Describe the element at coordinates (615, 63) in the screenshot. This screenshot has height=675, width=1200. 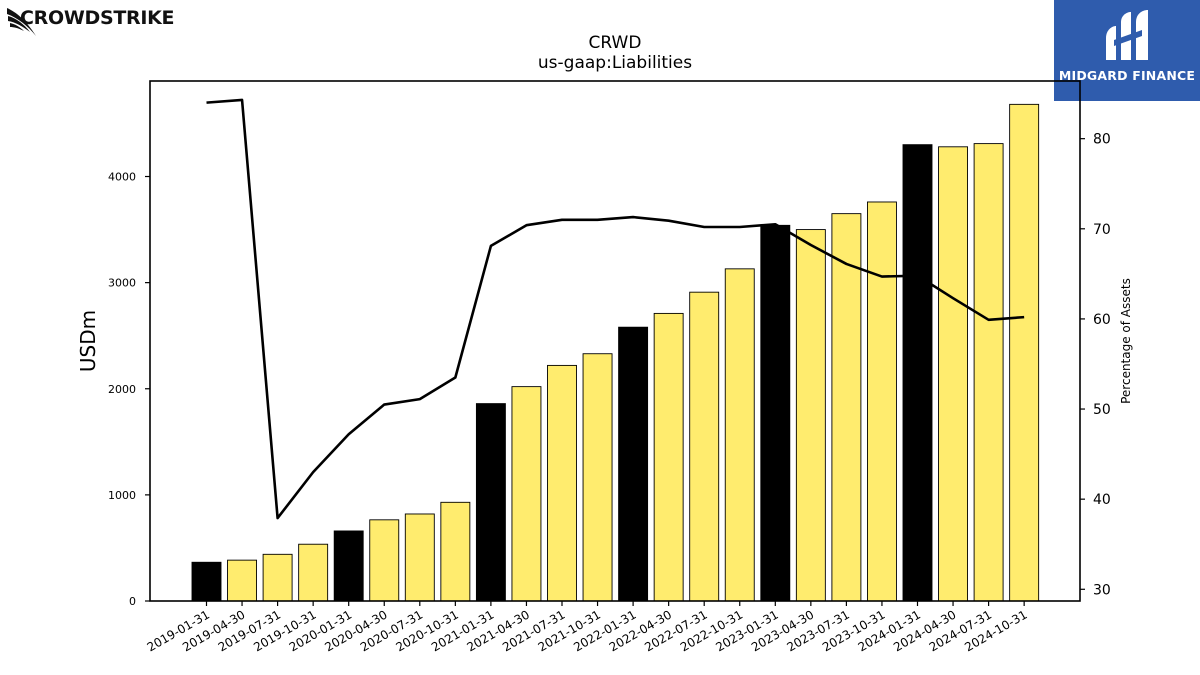
I see `chart-subtitle: us-gaap:Liabilities` at that location.